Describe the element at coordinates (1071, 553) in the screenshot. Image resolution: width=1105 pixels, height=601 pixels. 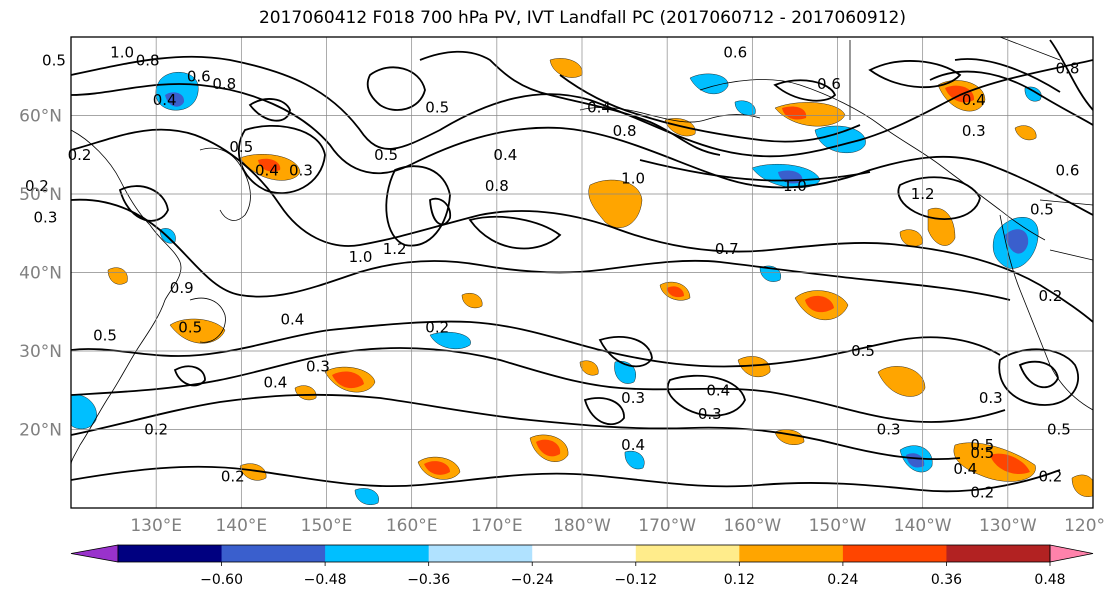
I see `colorbar-extend-high` at that location.